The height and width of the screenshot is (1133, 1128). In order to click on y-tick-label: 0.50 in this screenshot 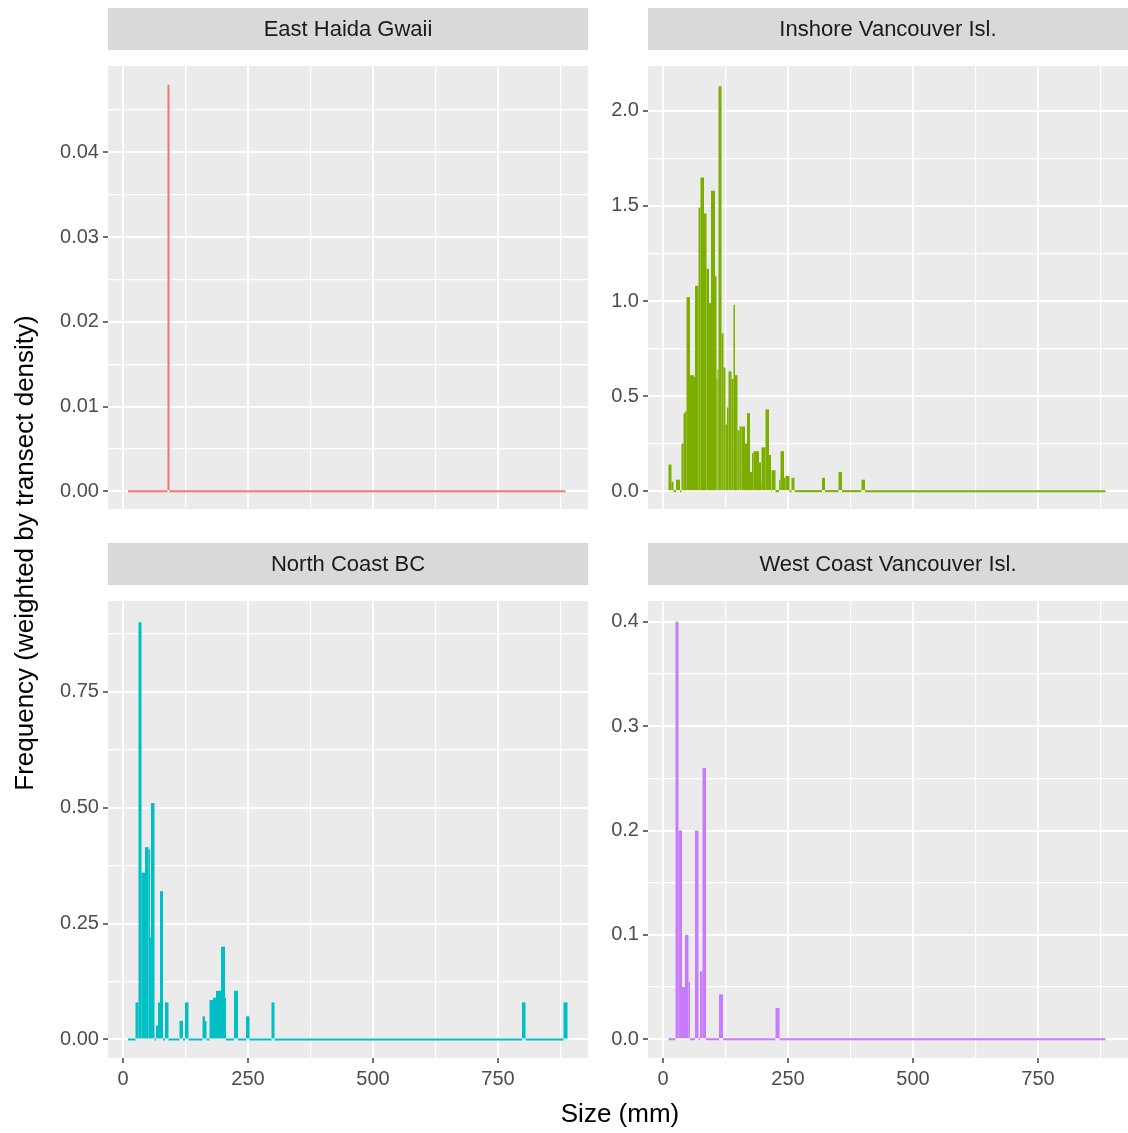, I will do `click(79, 806)`.